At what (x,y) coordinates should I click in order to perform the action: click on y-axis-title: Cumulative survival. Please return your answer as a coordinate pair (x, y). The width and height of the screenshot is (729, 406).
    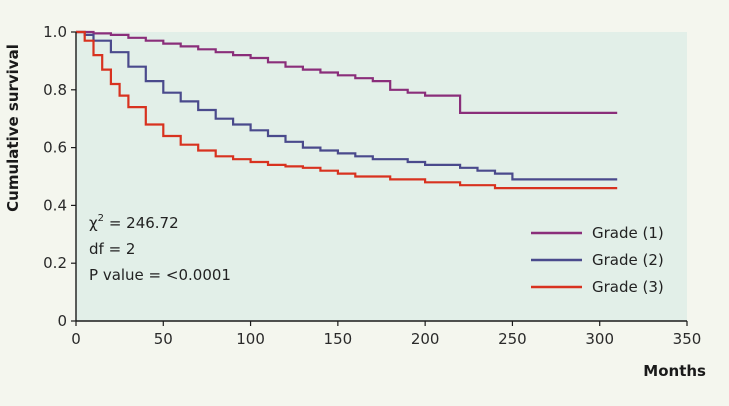
    Looking at the image, I should click on (13, 128).